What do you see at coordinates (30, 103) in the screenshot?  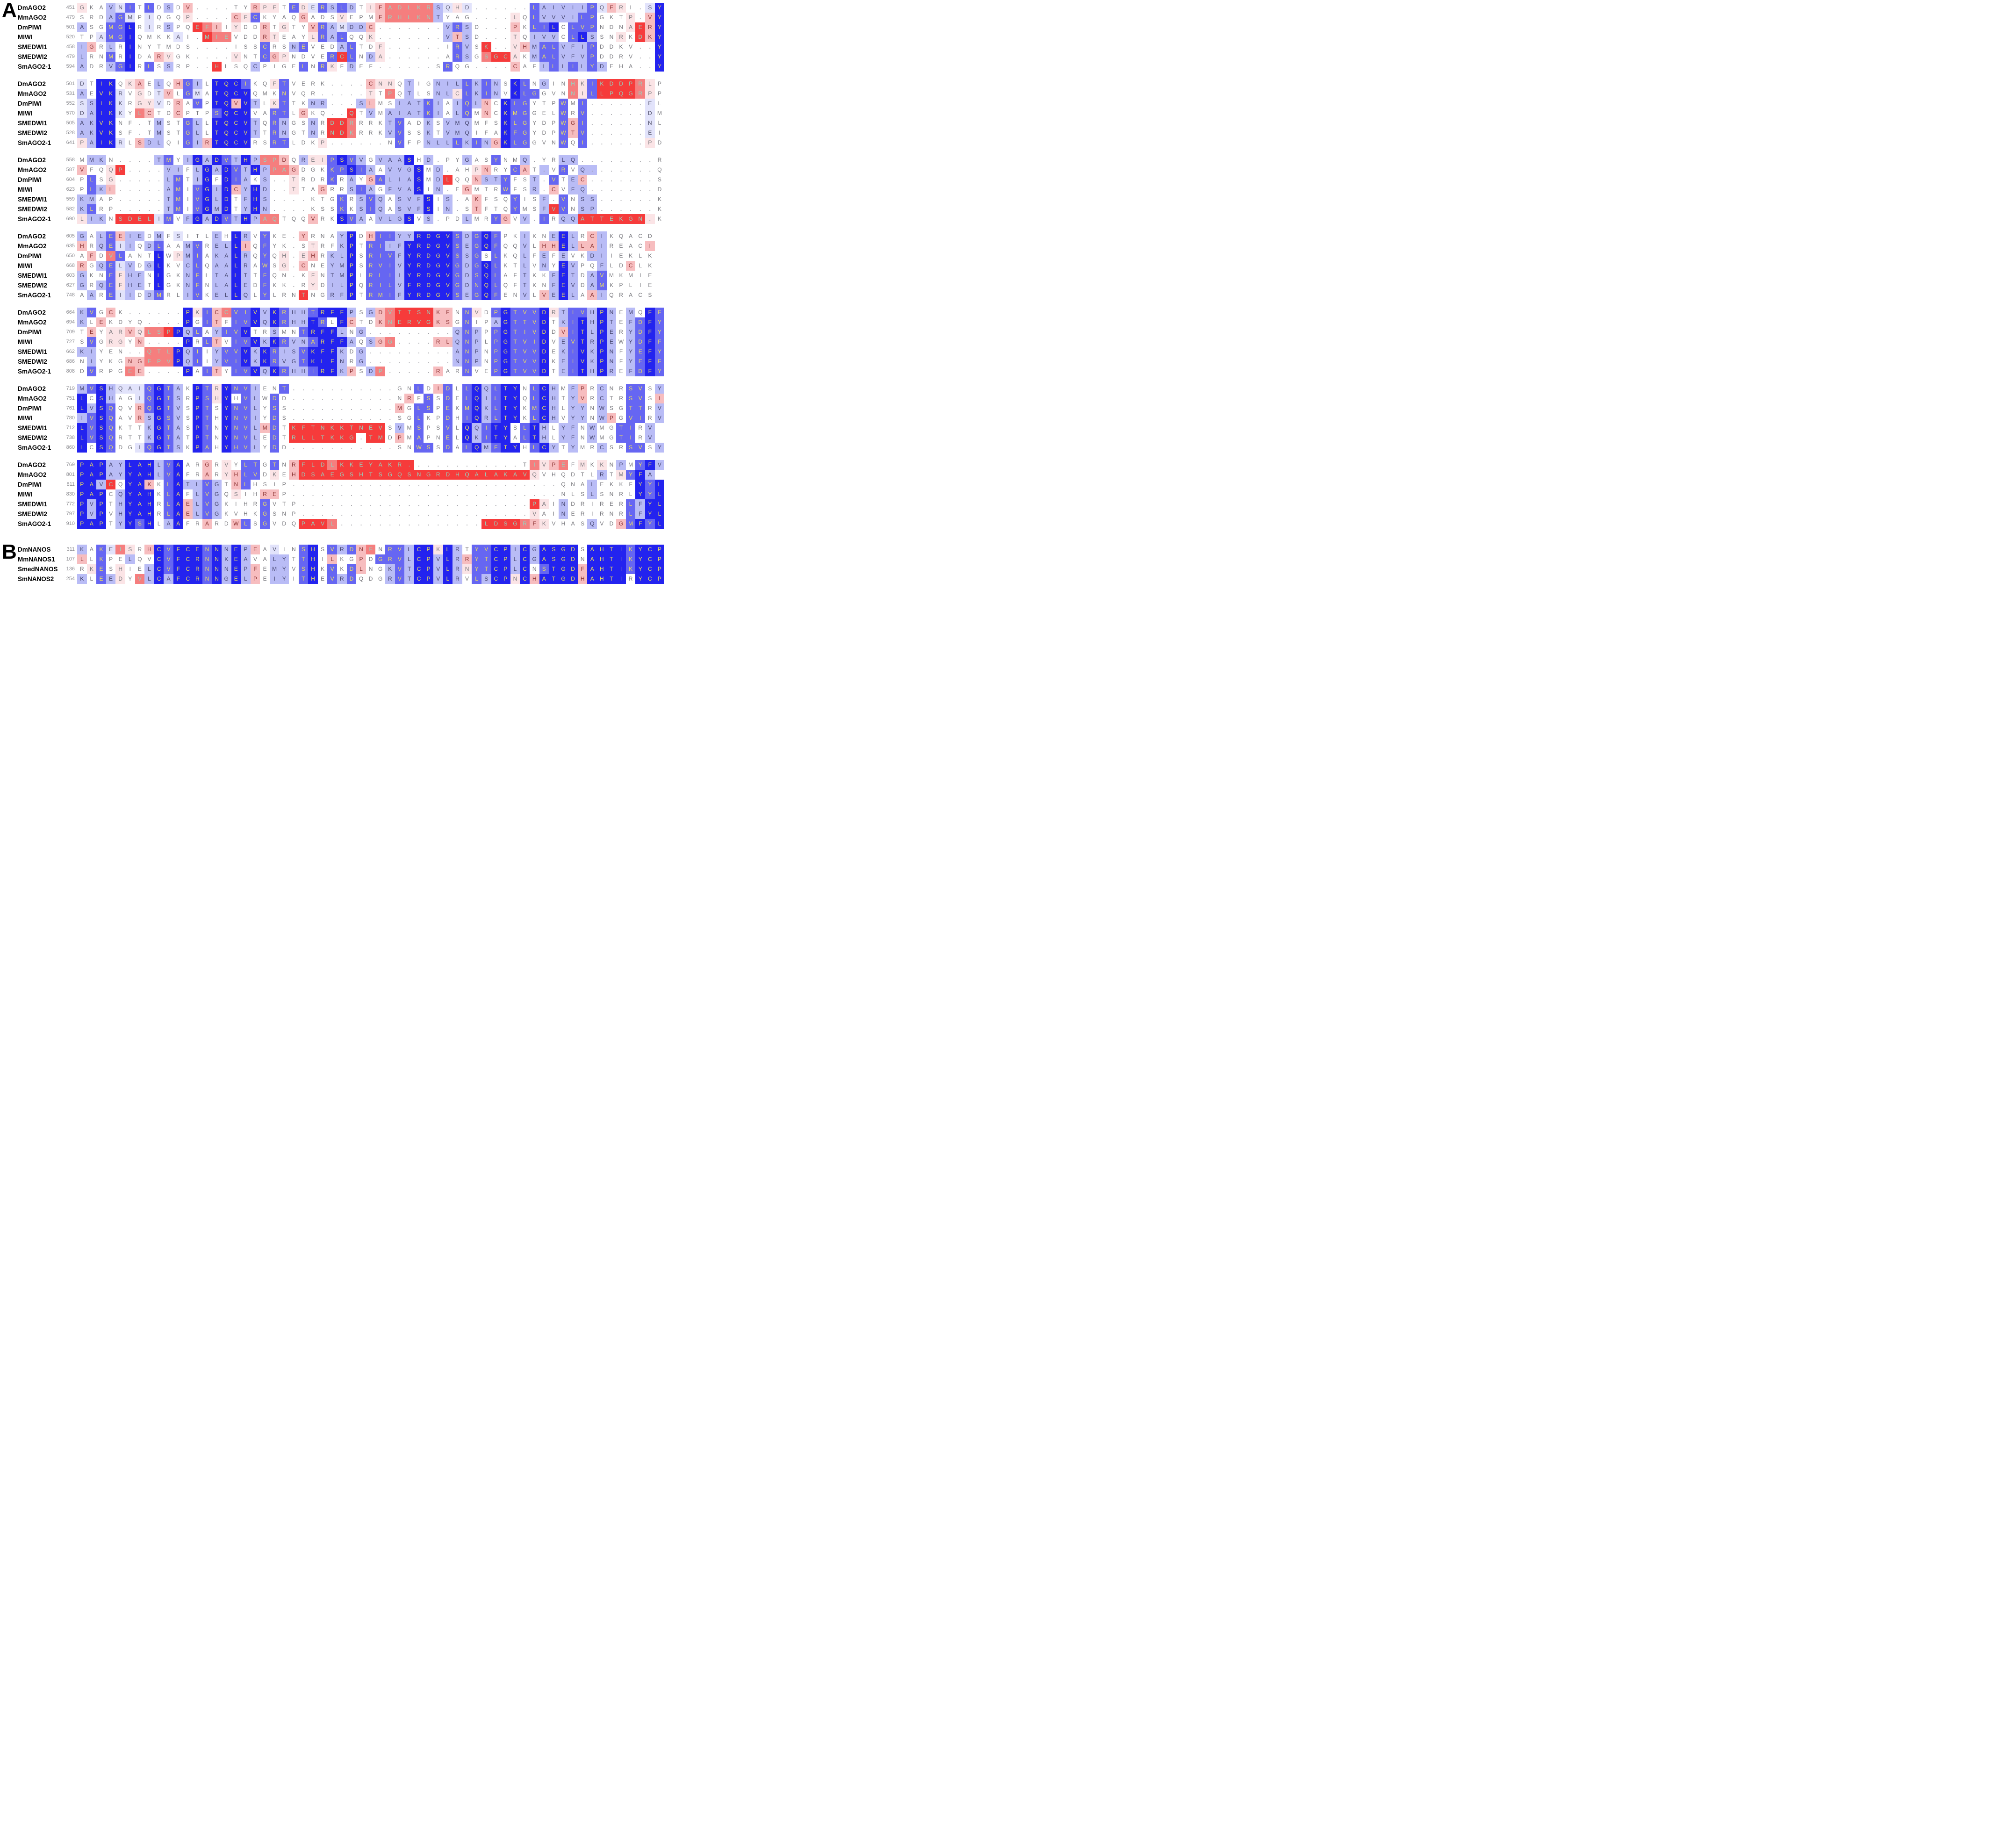 I see `sequence-label: DmPIWI` at bounding box center [30, 103].